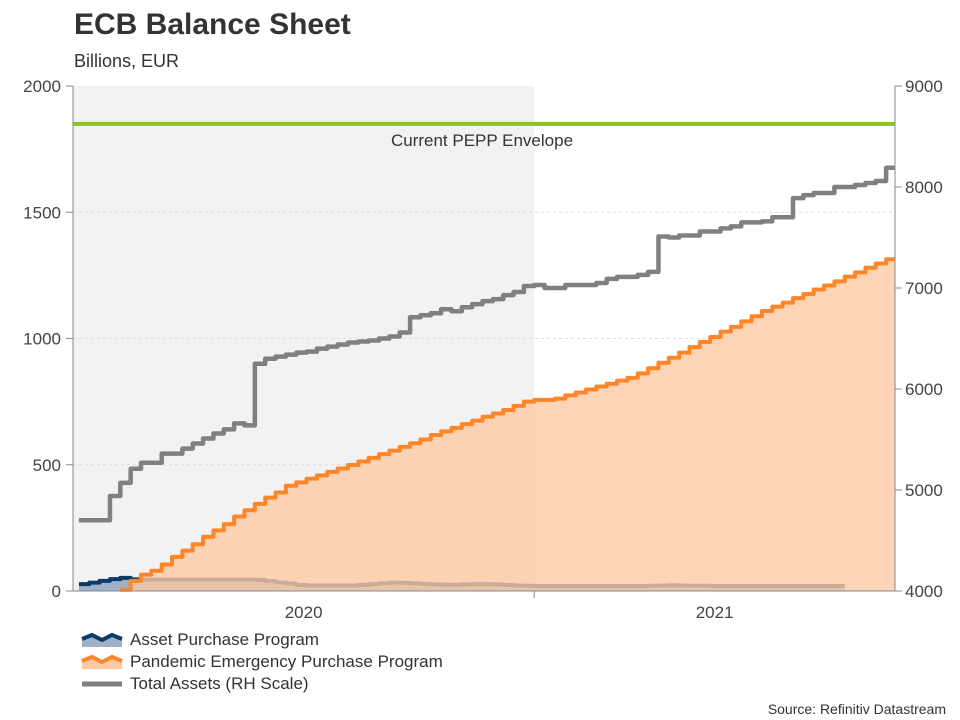  Describe the element at coordinates (924, 591) in the screenshot. I see `right-tick-label: 4000` at that location.